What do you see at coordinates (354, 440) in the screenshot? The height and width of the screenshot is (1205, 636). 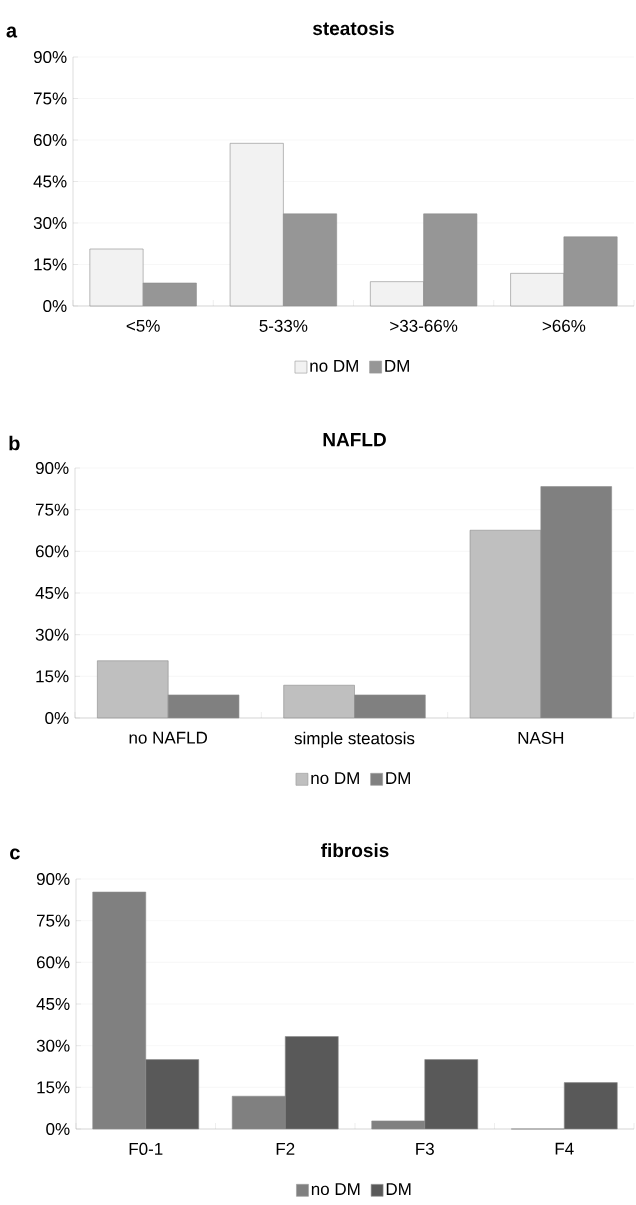 I see `chart-title: NAFLD` at bounding box center [354, 440].